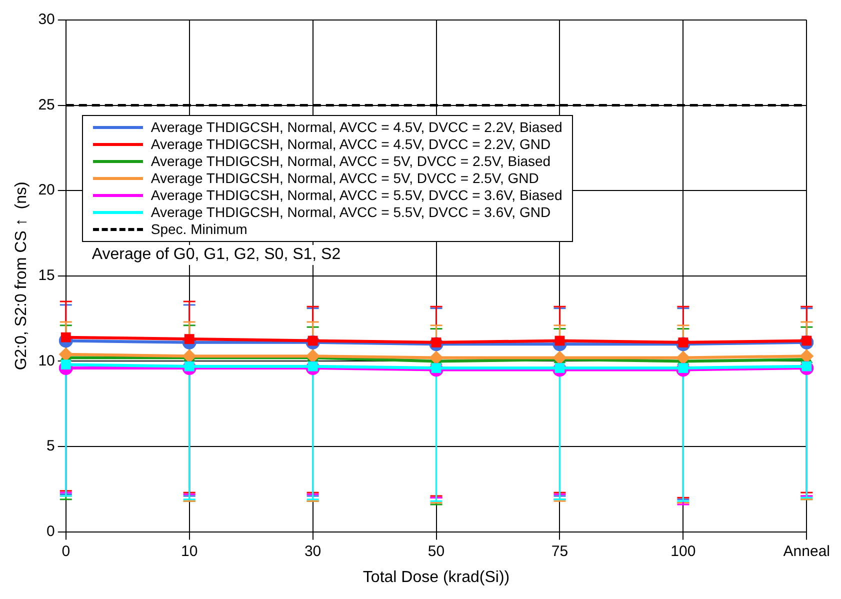 The image size is (841, 599). What do you see at coordinates (46, 361) in the screenshot?
I see `y-tick-label: 10` at bounding box center [46, 361].